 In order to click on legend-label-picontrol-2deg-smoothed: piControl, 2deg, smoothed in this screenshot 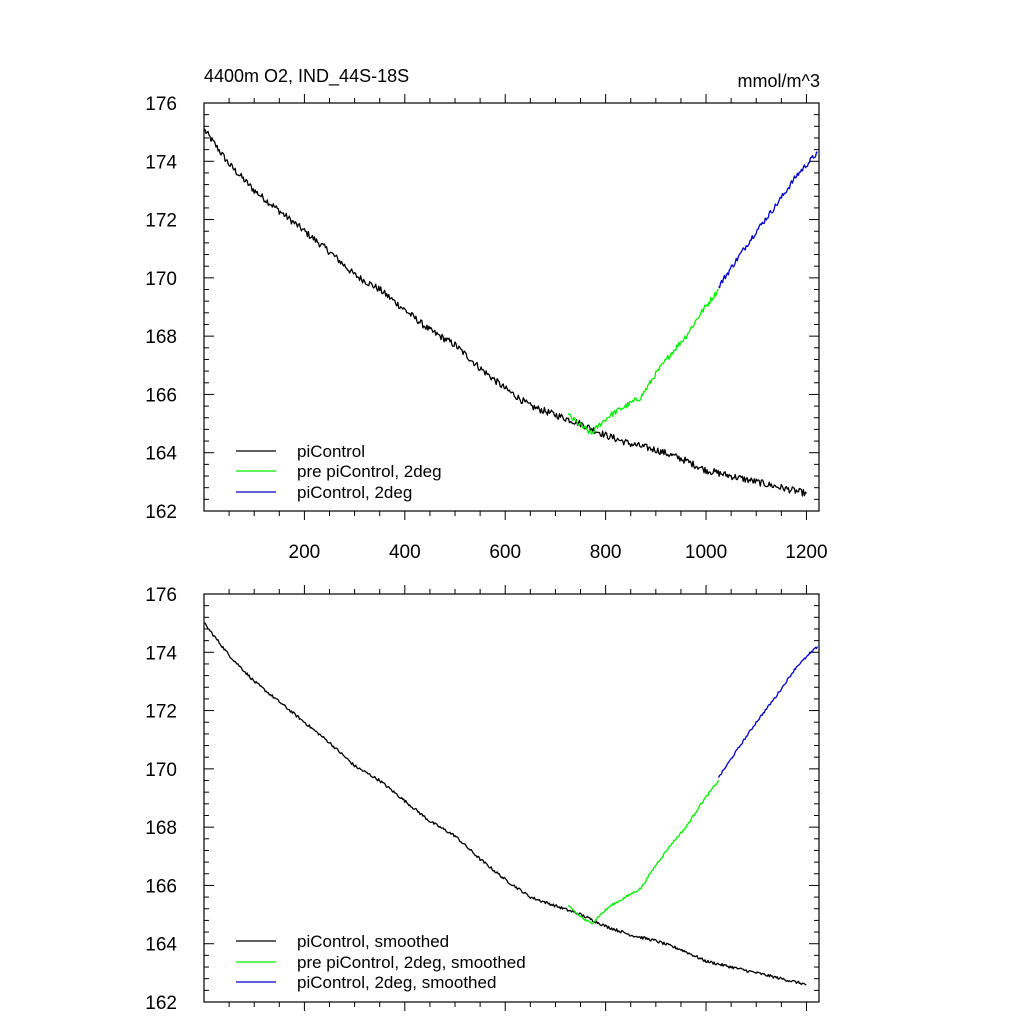, I will do `click(396, 982)`.